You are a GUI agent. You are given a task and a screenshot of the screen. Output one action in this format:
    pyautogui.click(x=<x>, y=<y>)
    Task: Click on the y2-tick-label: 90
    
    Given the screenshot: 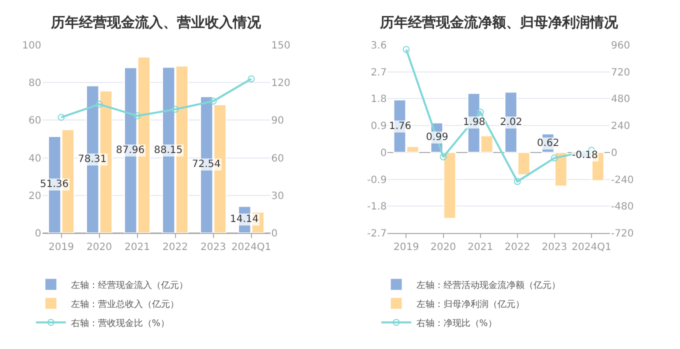 What is the action you would take?
    pyautogui.click(x=277, y=121)
    